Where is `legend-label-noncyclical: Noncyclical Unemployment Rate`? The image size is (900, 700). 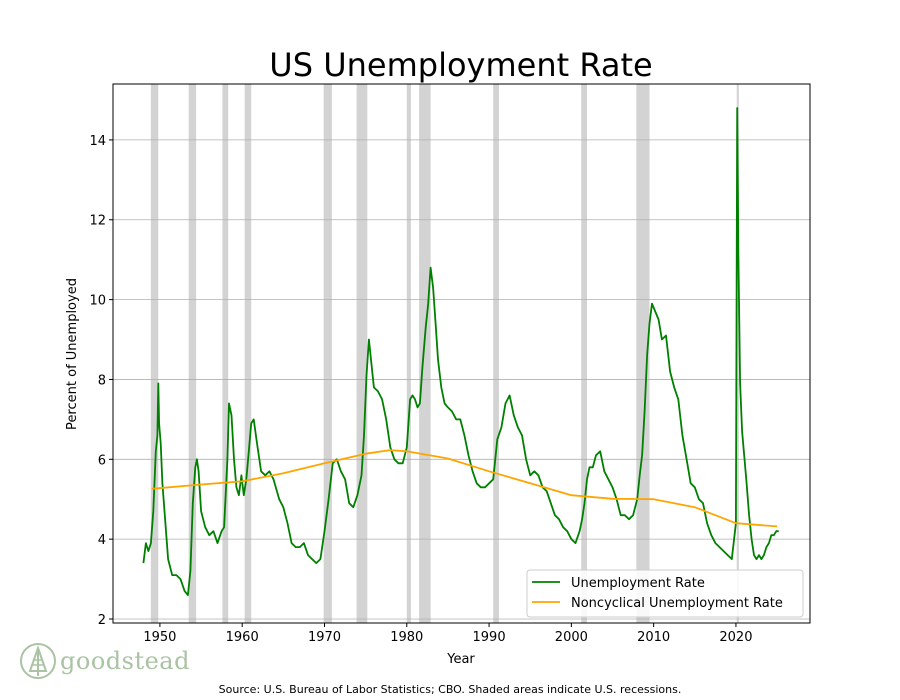
legend-label-noncyclical: Noncyclical Unemployment Rate is located at coordinates (677, 603).